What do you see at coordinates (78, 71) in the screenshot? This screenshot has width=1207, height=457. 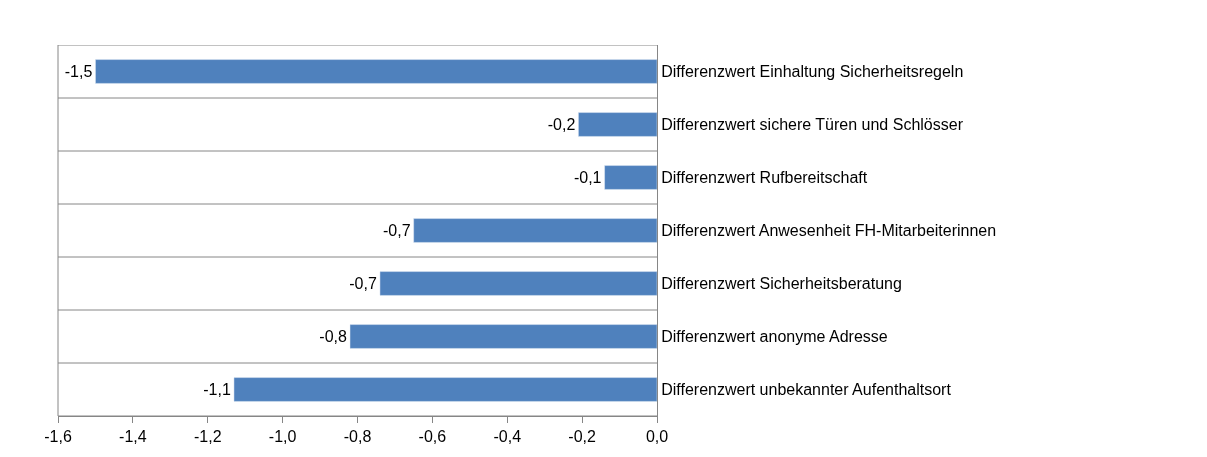 I see `data-label: -1,5` at bounding box center [78, 71].